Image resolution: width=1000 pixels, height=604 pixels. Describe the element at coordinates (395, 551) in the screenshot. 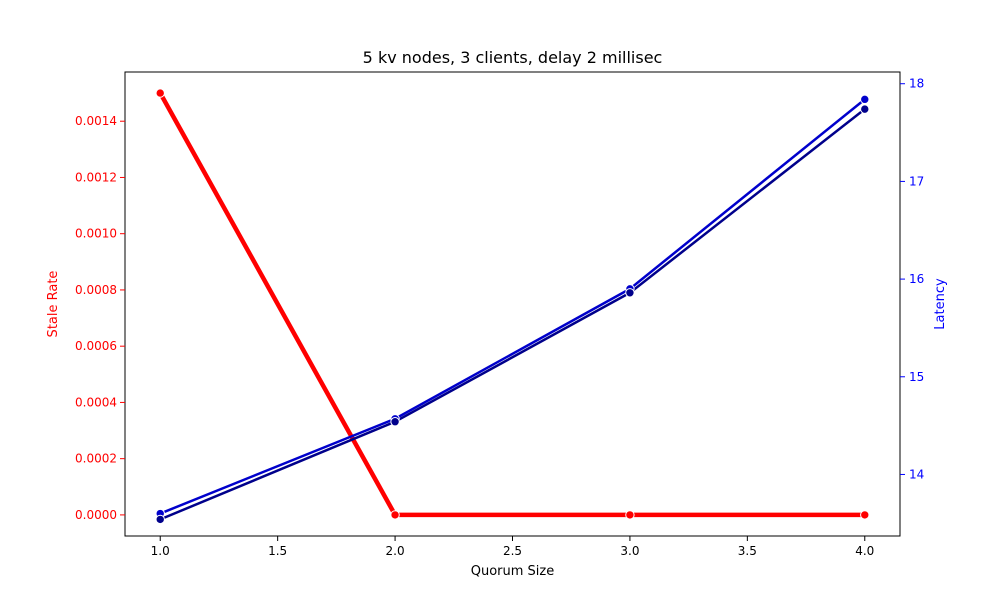

I see `x-tick-label: 2.0` at that location.